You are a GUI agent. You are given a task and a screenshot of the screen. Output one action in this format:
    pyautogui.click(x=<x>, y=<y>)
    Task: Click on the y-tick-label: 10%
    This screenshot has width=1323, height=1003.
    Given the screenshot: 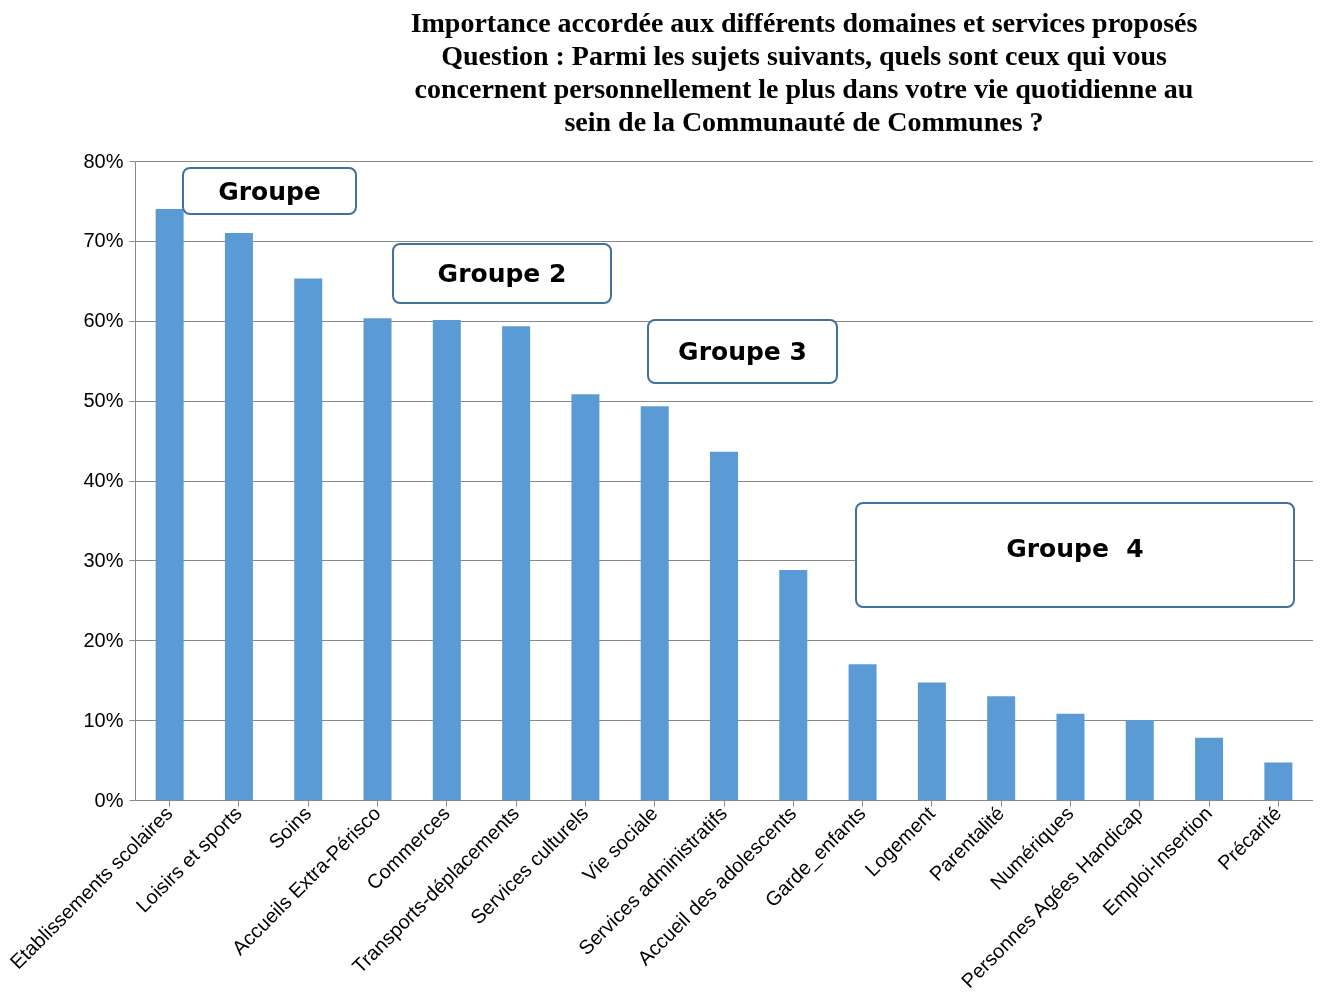 What is the action you would take?
    pyautogui.click(x=103, y=719)
    